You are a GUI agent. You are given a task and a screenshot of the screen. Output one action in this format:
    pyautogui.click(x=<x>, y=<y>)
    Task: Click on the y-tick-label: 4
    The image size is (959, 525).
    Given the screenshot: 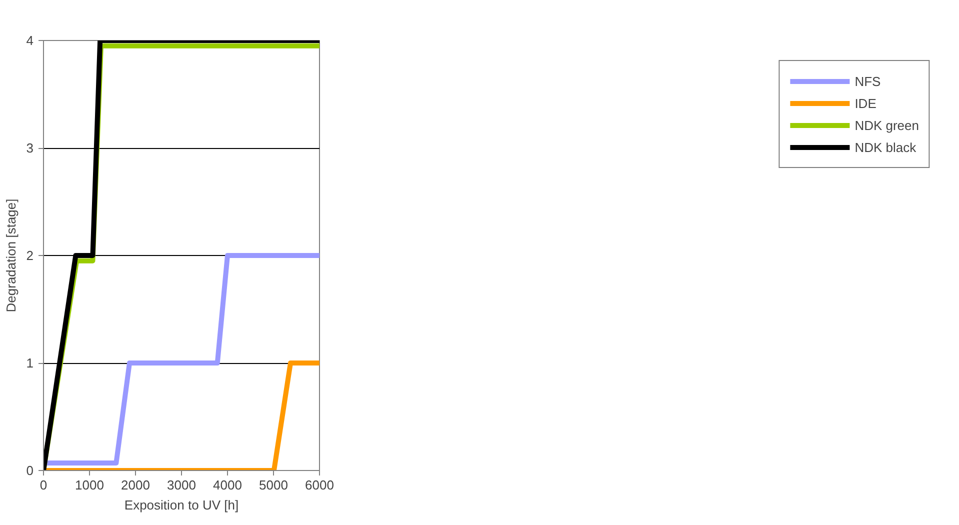 What is the action you would take?
    pyautogui.click(x=30, y=40)
    